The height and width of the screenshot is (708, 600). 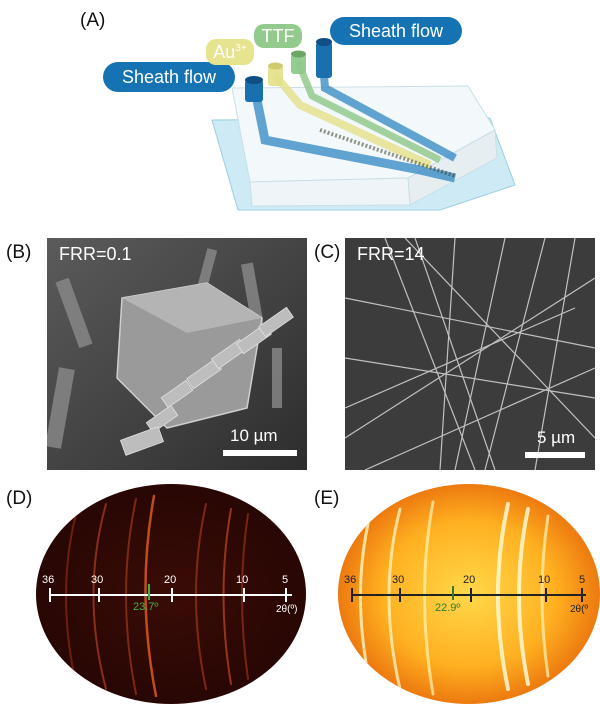 I want to click on frr-label-b: FRR=0.1, so click(x=95, y=254).